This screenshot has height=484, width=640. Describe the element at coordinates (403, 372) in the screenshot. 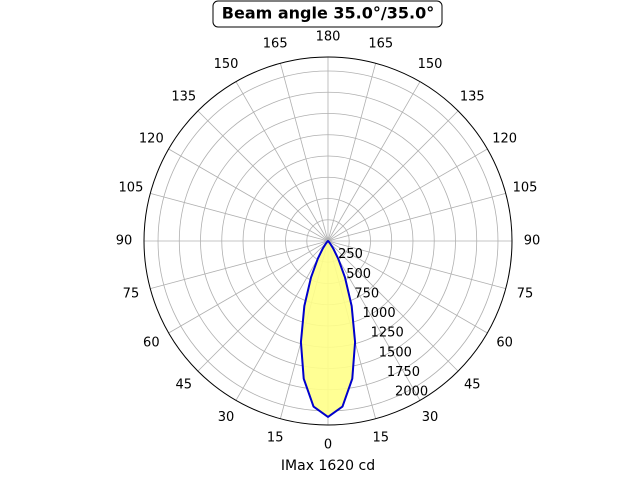

I see `r-tick-label: 1750` at that location.